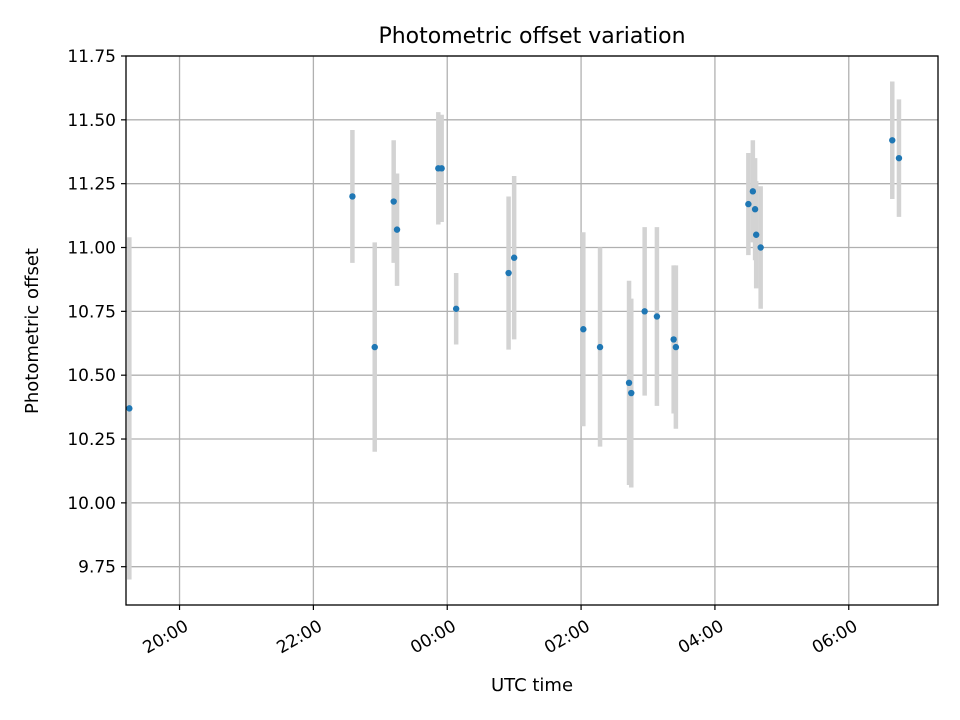 The width and height of the screenshot is (960, 720). Describe the element at coordinates (91, 57) in the screenshot. I see `y-tick-label: 11.75` at that location.